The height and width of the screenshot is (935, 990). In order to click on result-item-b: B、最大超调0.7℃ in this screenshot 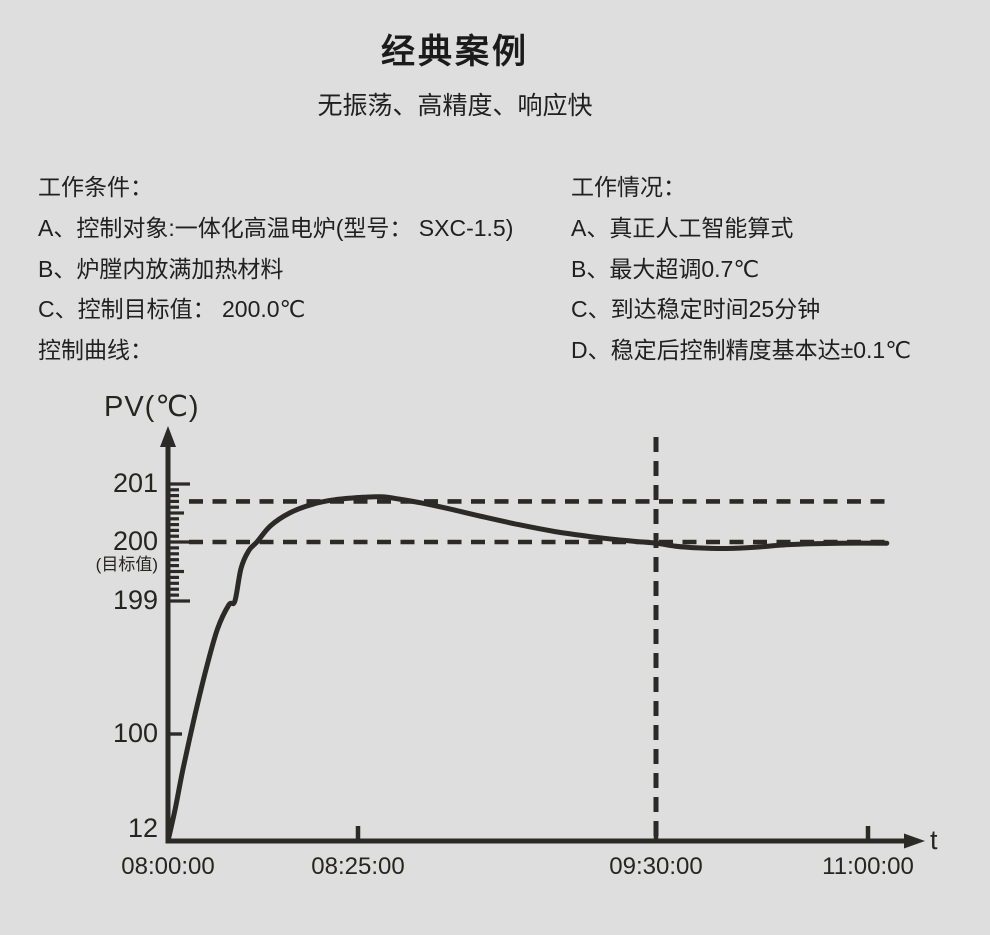, I will do `click(665, 269)`.